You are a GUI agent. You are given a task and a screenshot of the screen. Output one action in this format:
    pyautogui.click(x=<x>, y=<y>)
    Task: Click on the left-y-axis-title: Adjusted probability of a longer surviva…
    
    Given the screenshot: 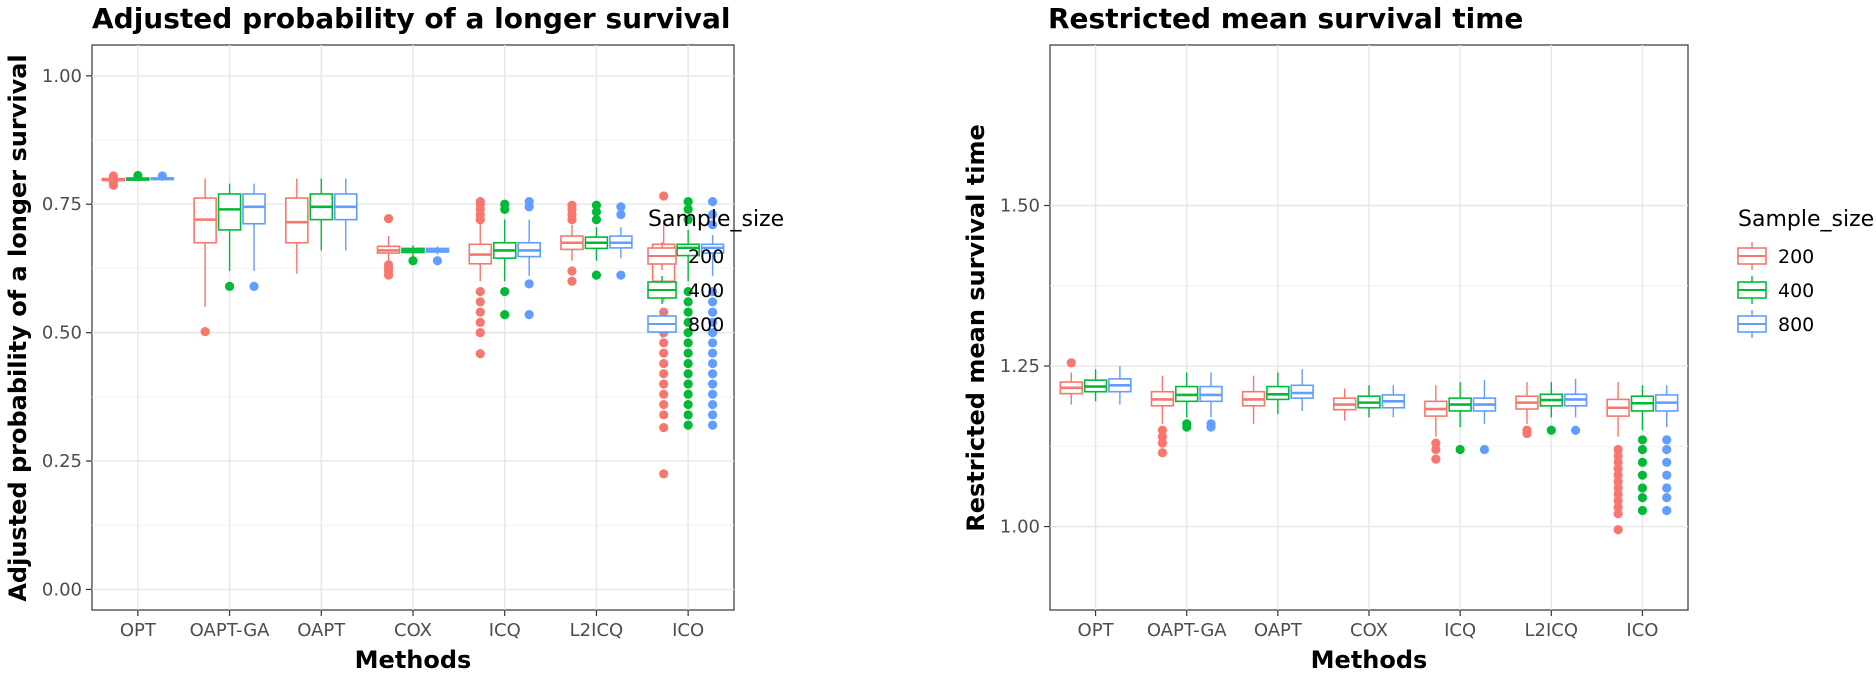 What is the action you would take?
    pyautogui.click(x=18, y=327)
    